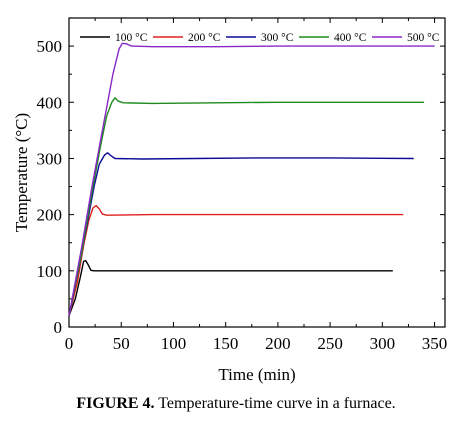 Image resolution: width=472 pixels, height=432 pixels. I want to click on legend-label-1: 100 °C, so click(131, 38).